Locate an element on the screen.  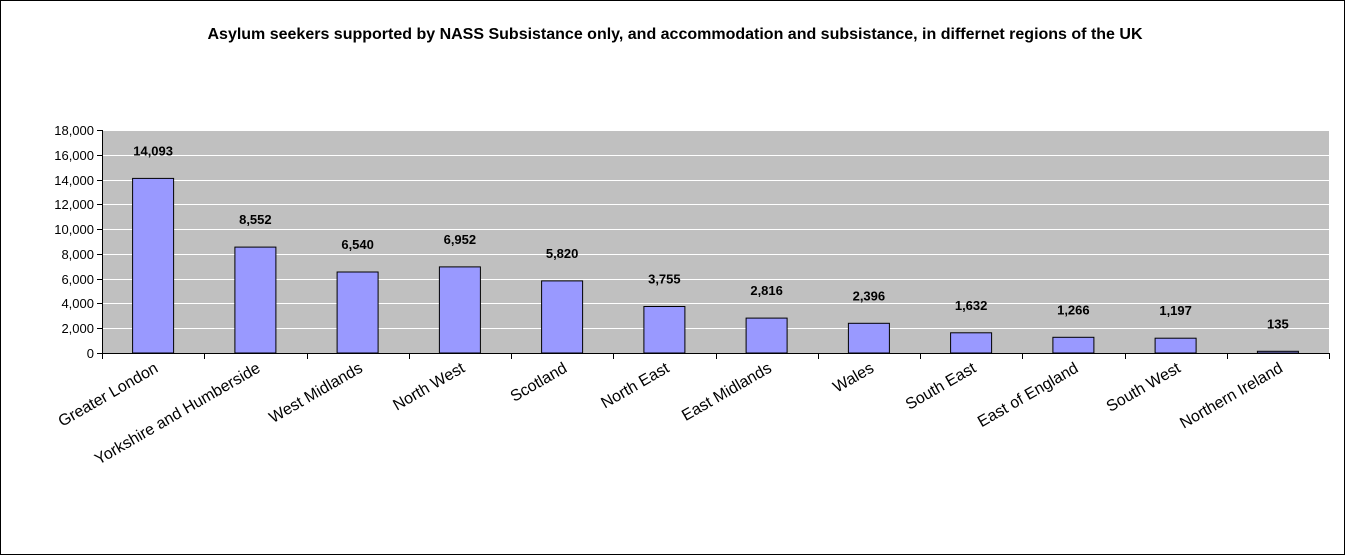
y-tick-label: 8,000 is located at coordinates (77, 254).